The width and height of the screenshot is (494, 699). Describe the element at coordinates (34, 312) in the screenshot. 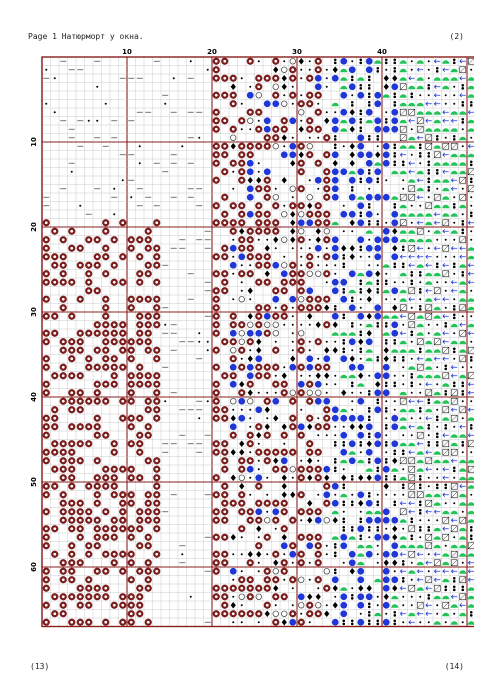

I see `row-number-label: 30` at that location.